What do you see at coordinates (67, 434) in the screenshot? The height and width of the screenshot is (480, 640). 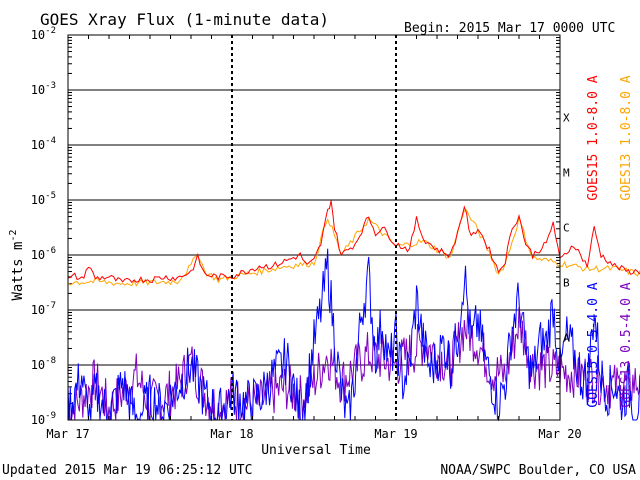 I see `x-tick-label: Mar 17` at bounding box center [67, 434].